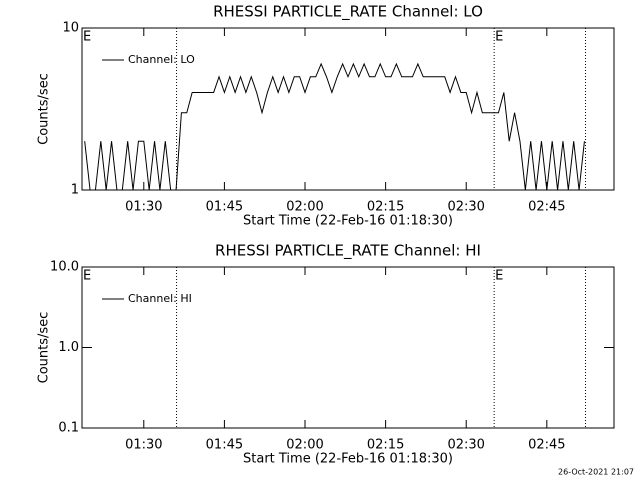 This screenshot has width=640, height=480. What do you see at coordinates (348, 12) in the screenshot?
I see `chart-title: RHESSI PARTICLE_RATE Channel: LO` at bounding box center [348, 12].